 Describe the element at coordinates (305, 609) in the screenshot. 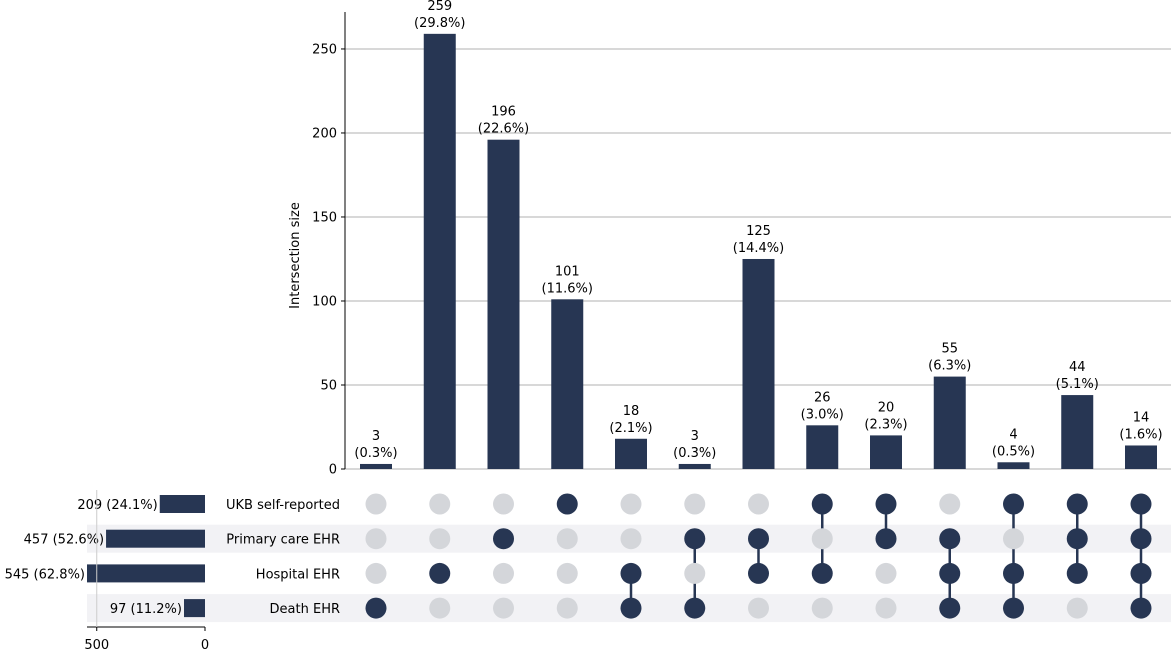

I see `set-name-label: Death EHR` at that location.